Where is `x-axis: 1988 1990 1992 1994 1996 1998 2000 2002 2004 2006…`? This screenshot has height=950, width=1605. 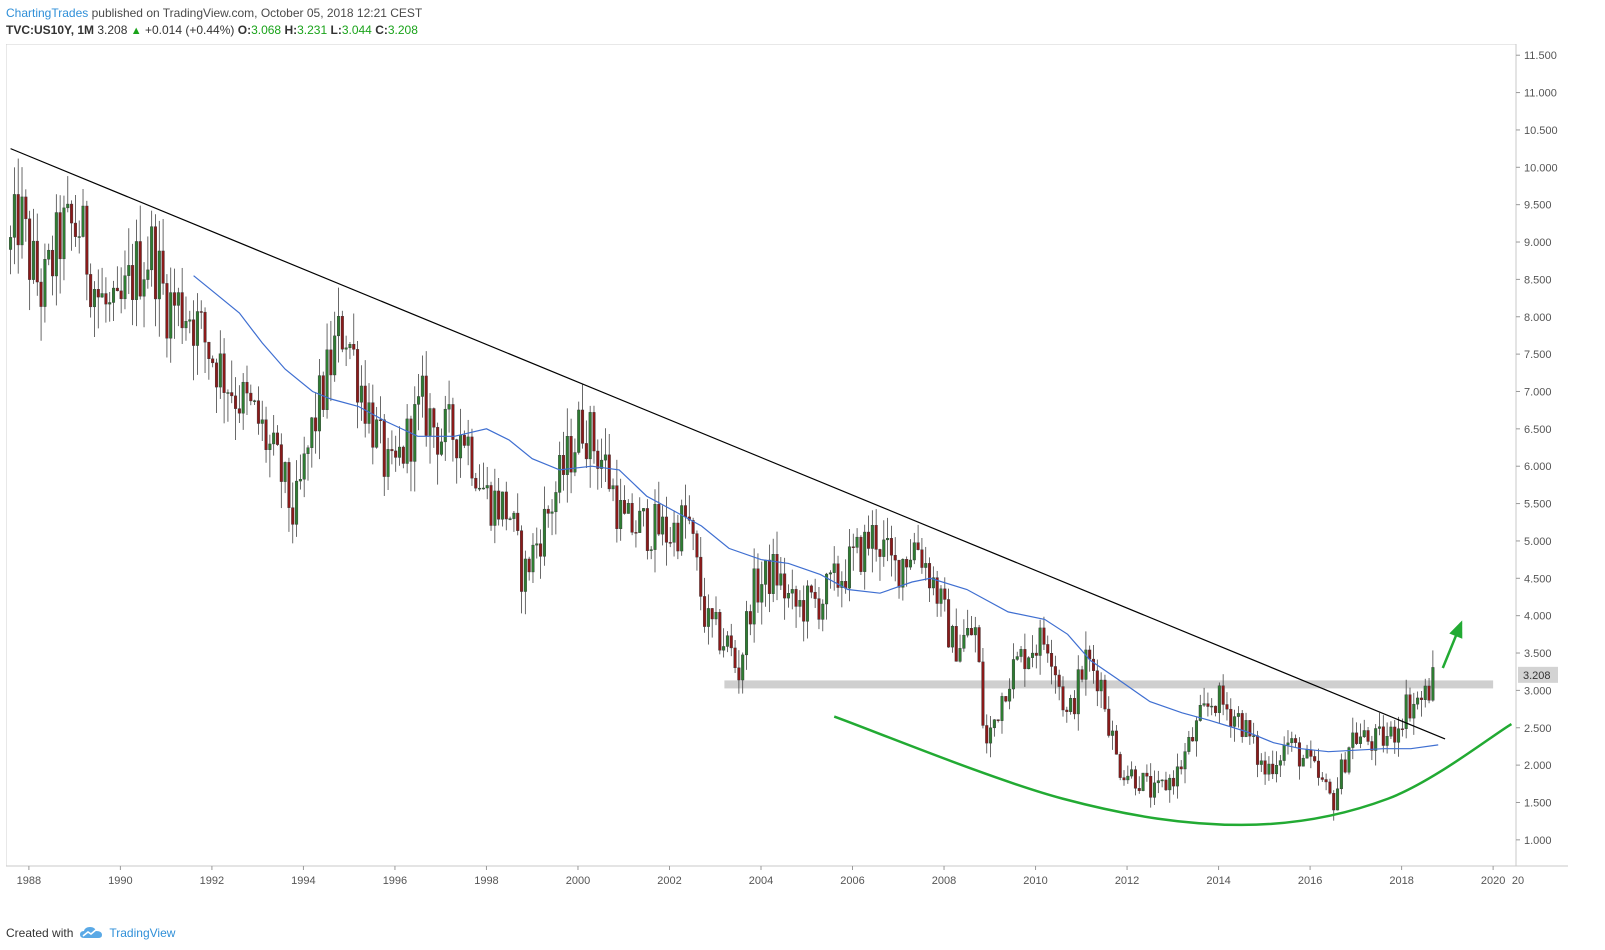
x-axis: 1988 1990 1992 1994 1996 1998 2000 2002 2004 2006… is located at coordinates (787, 876).